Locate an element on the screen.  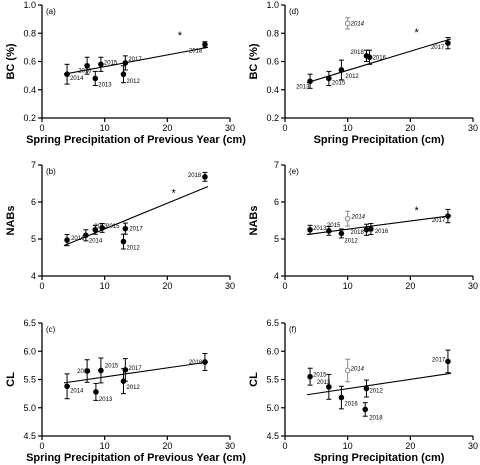
y-tick-label: 4.5 is located at coordinates (272, 436).